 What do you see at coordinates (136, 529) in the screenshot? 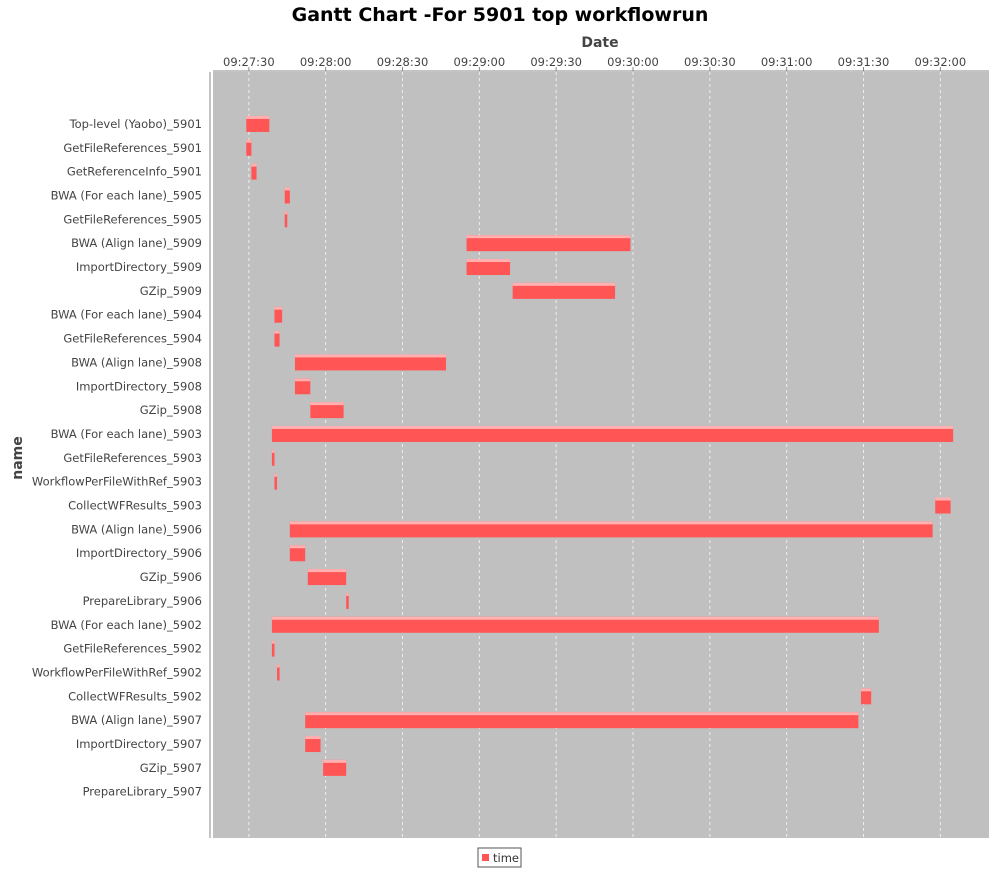
I see `task-label: BWA (Align lane)_5906` at bounding box center [136, 529].